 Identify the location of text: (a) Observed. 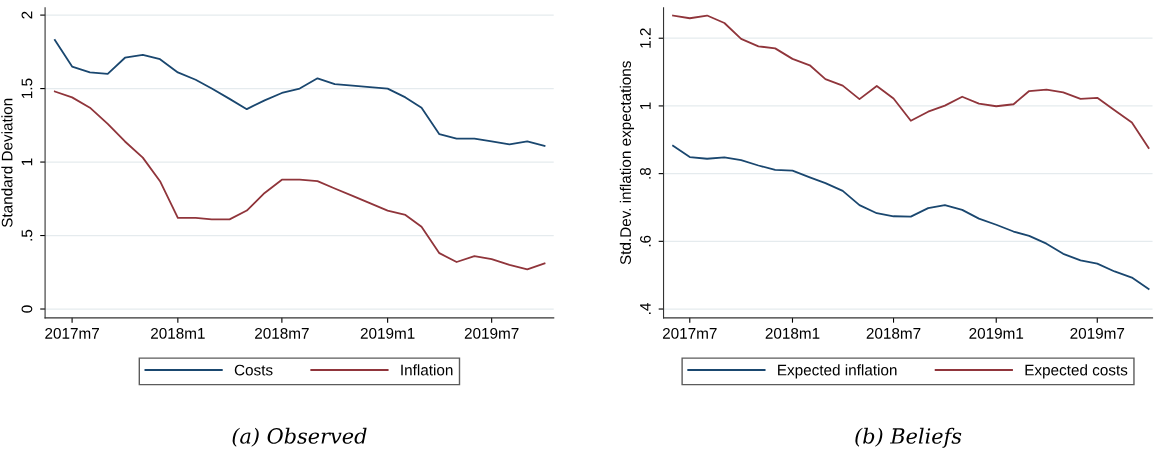
(299, 437).